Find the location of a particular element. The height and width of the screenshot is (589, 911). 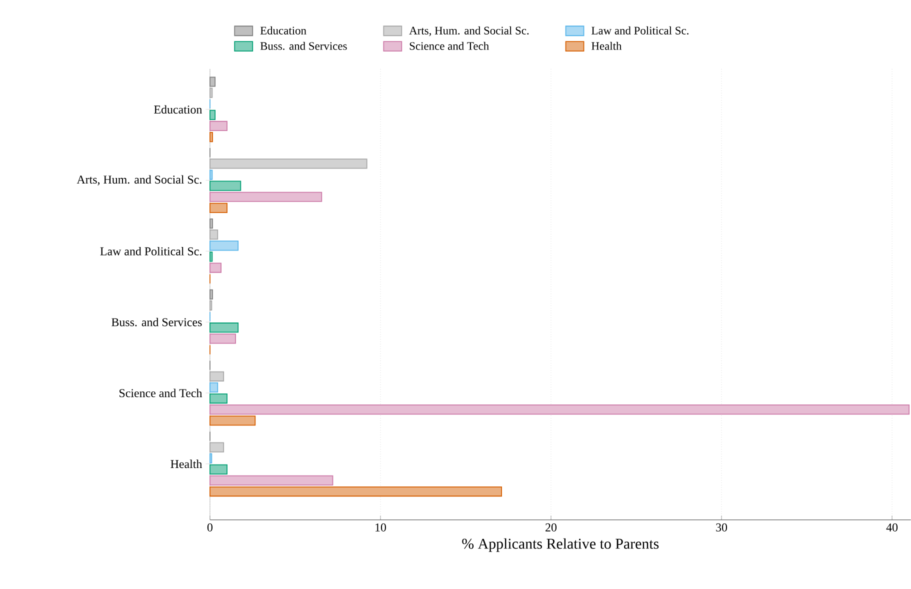

x-tick-label: 10 is located at coordinates (381, 527).